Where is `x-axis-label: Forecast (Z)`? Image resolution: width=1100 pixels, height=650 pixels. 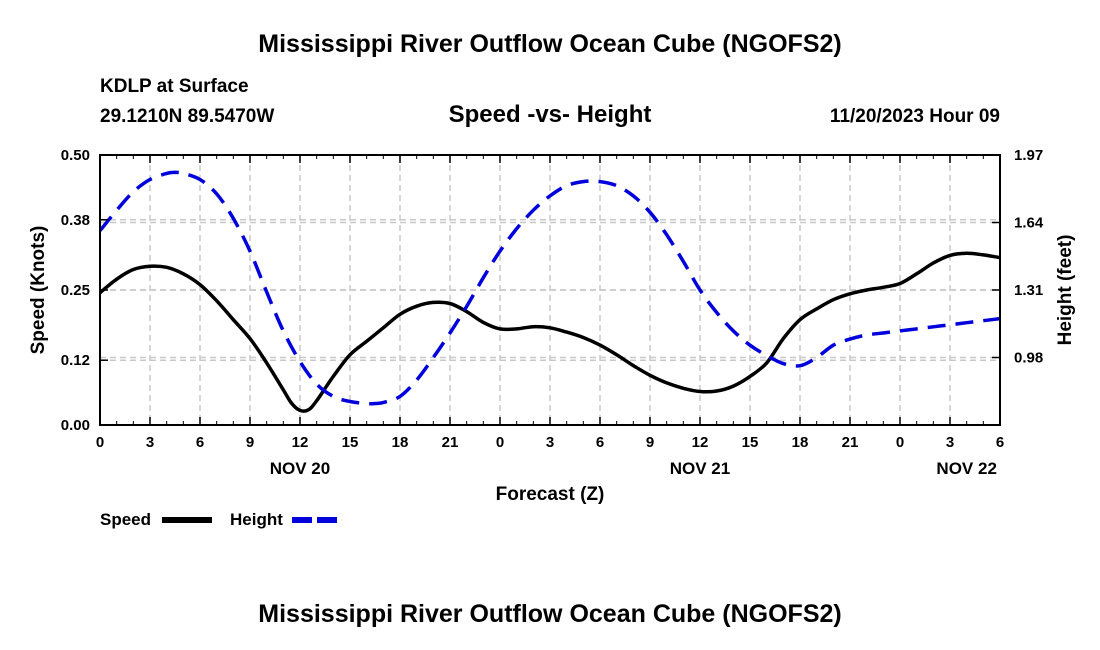
x-axis-label: Forecast (Z) is located at coordinates (550, 494).